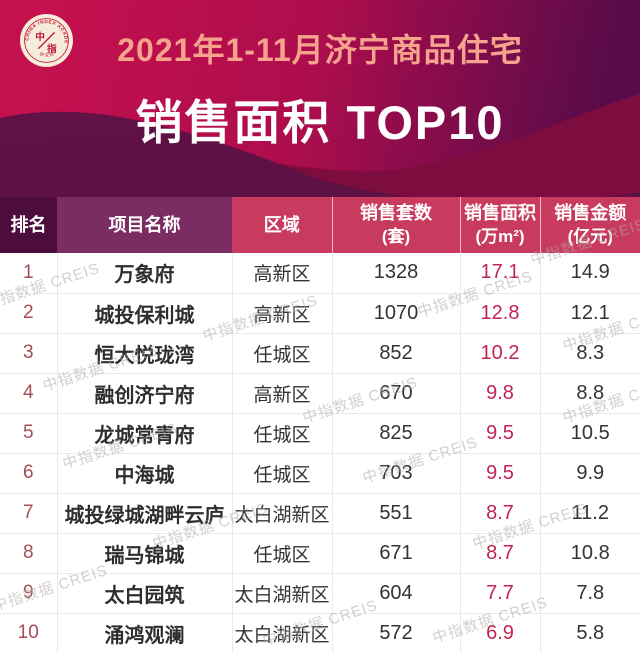 This screenshot has height=658, width=640. What do you see at coordinates (29, 473) in the screenshot?
I see `rank-cell: 6` at bounding box center [29, 473].